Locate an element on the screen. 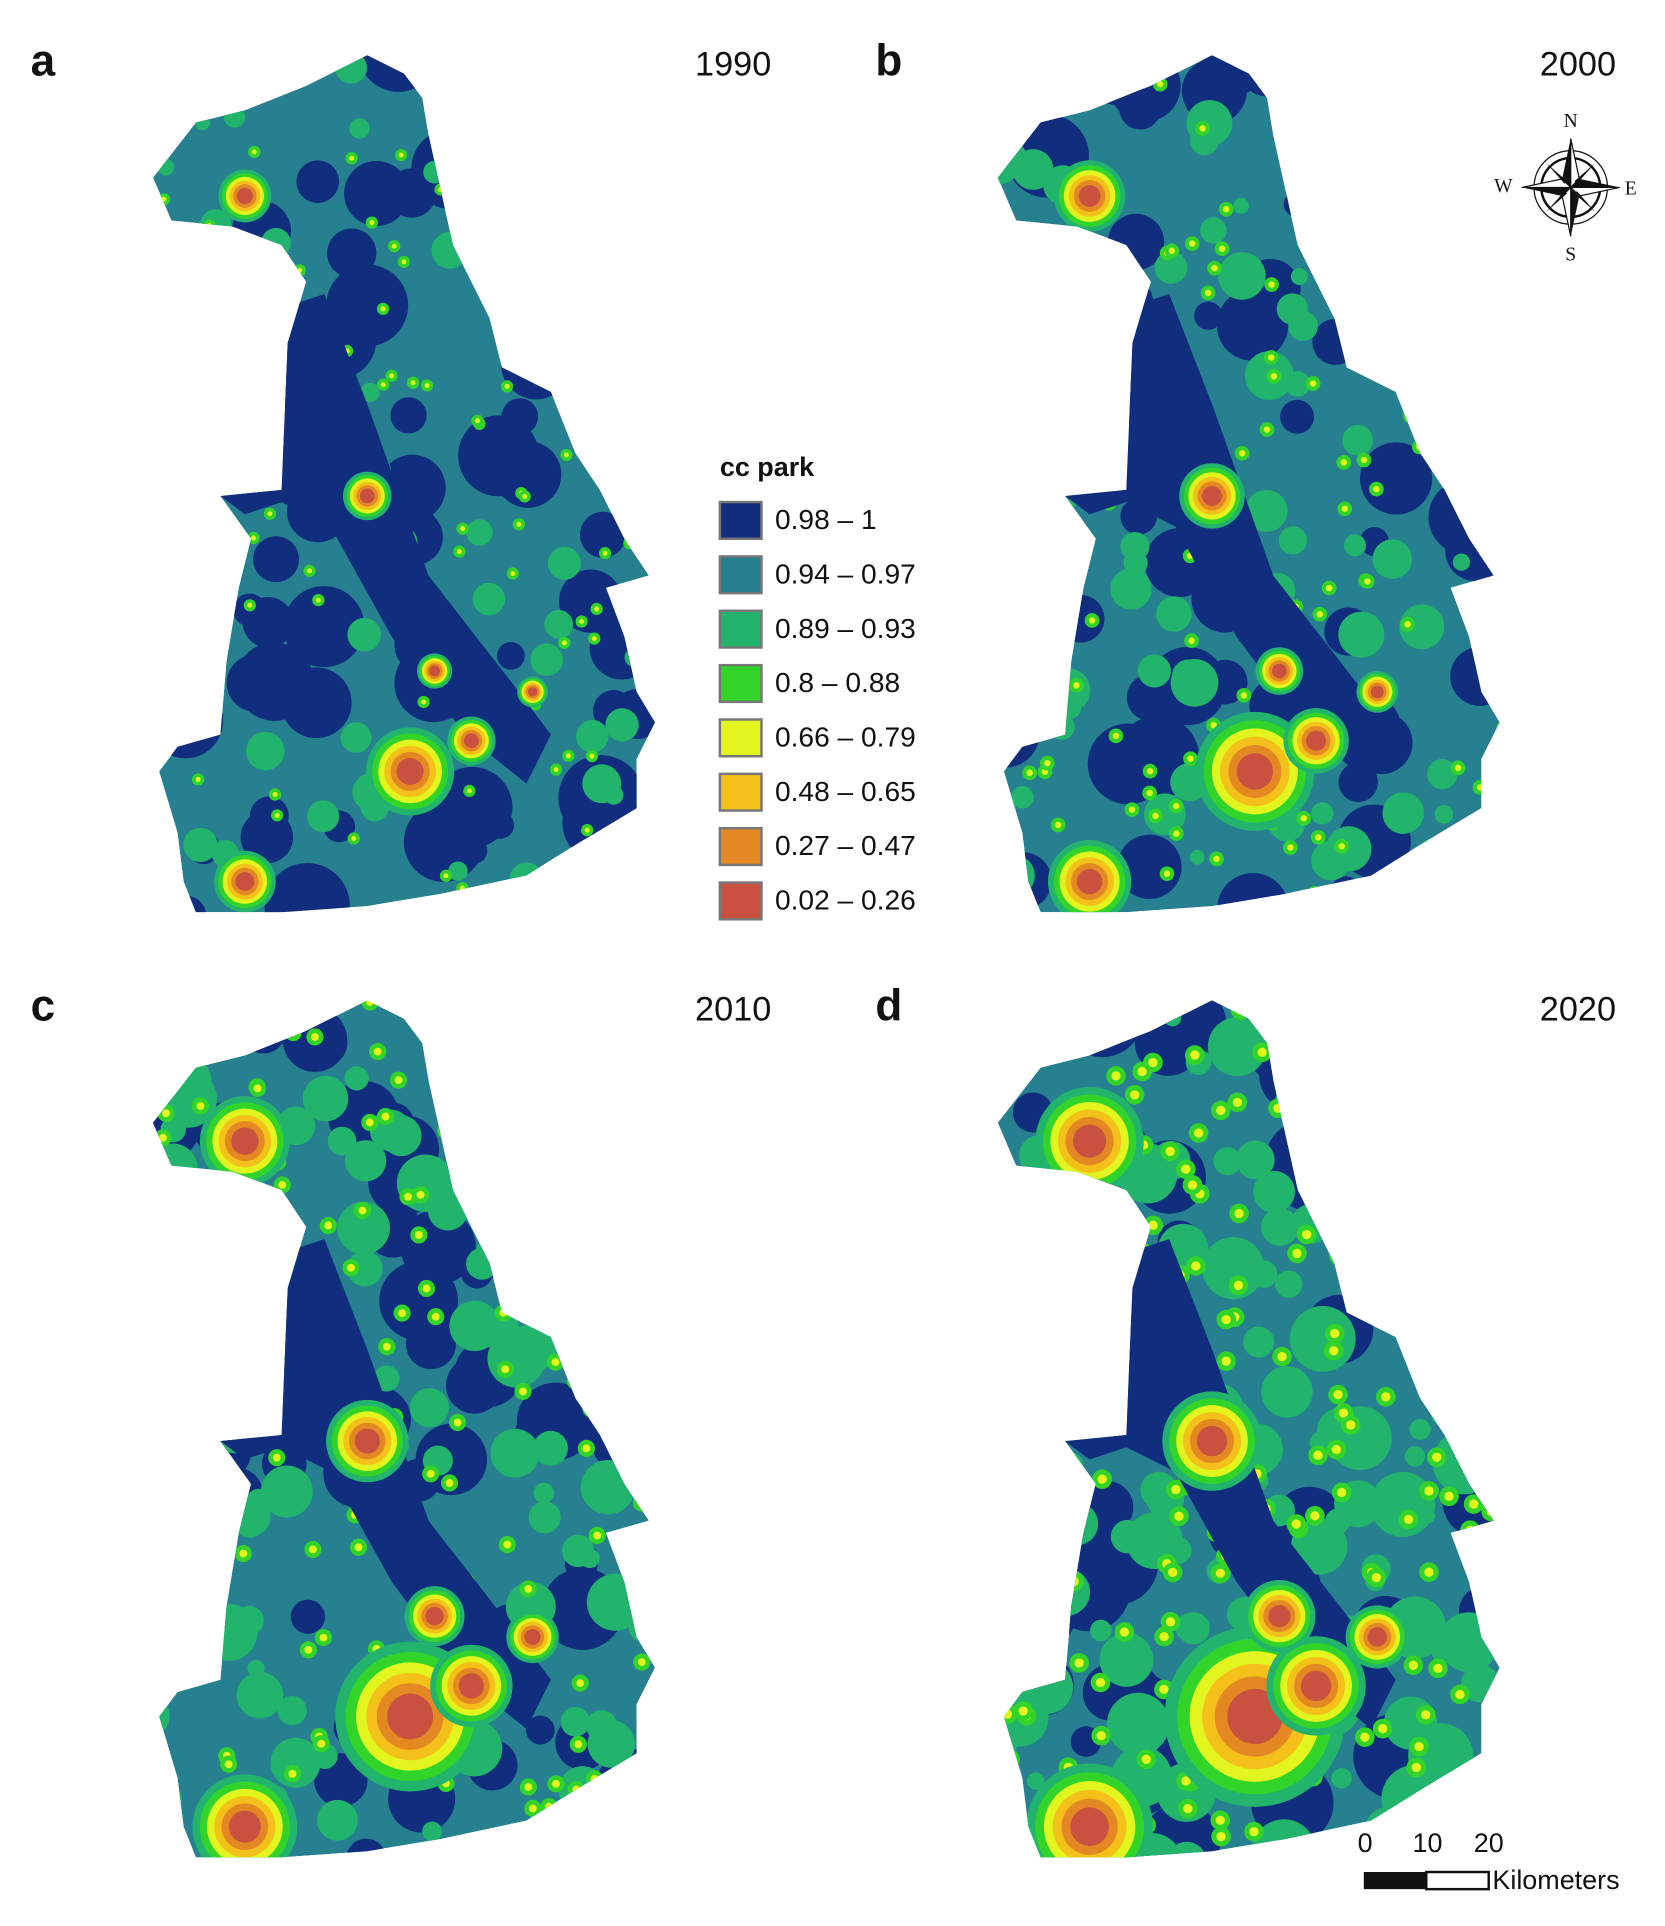 This screenshot has width=1665, height=1926. river is located at coordinates (385, 538).